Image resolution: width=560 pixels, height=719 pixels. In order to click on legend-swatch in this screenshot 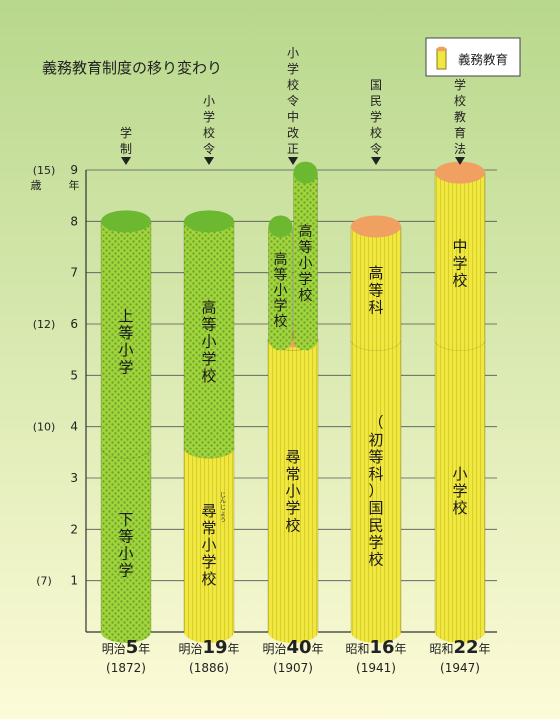, I will do `click(441, 59)`.